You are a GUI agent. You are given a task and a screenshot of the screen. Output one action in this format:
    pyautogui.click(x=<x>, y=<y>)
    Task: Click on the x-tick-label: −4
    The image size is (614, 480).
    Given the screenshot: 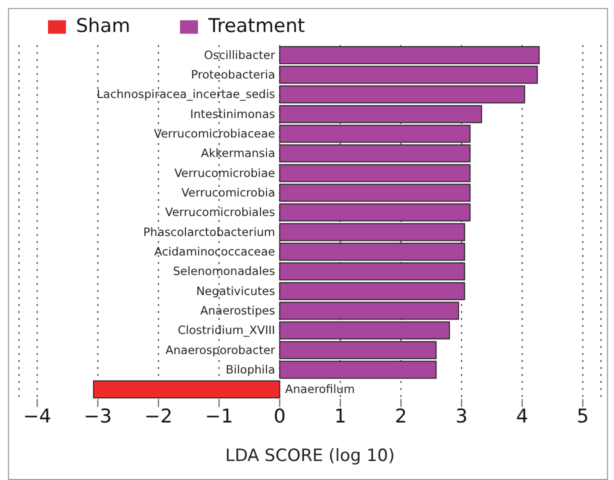 What is the action you would take?
    pyautogui.click(x=37, y=416)
    